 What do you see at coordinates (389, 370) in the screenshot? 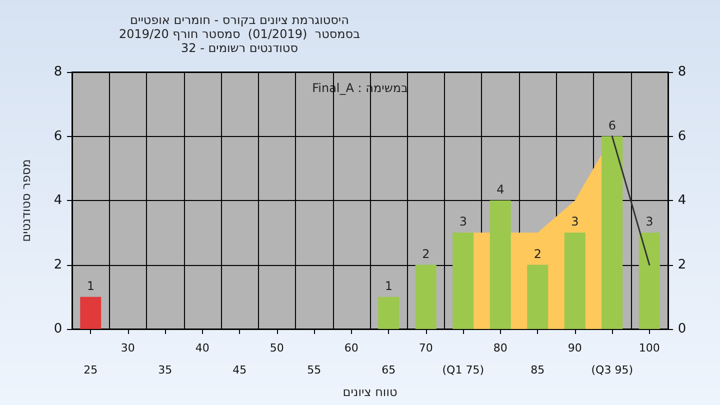
I see `x-tick-label: 65` at bounding box center [389, 370].